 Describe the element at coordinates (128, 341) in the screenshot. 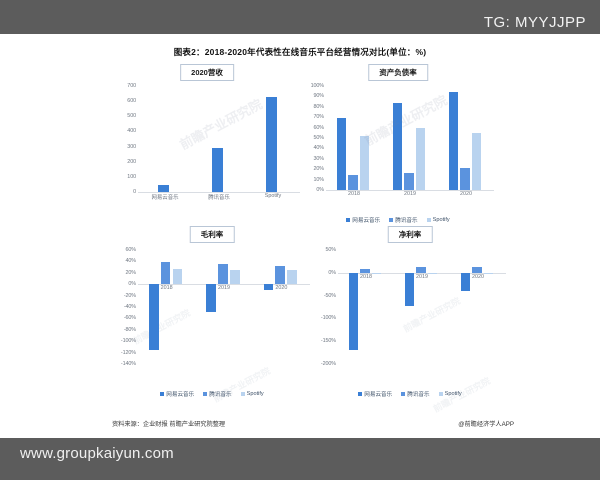

I see `y-tick-label: -100%` at that location.